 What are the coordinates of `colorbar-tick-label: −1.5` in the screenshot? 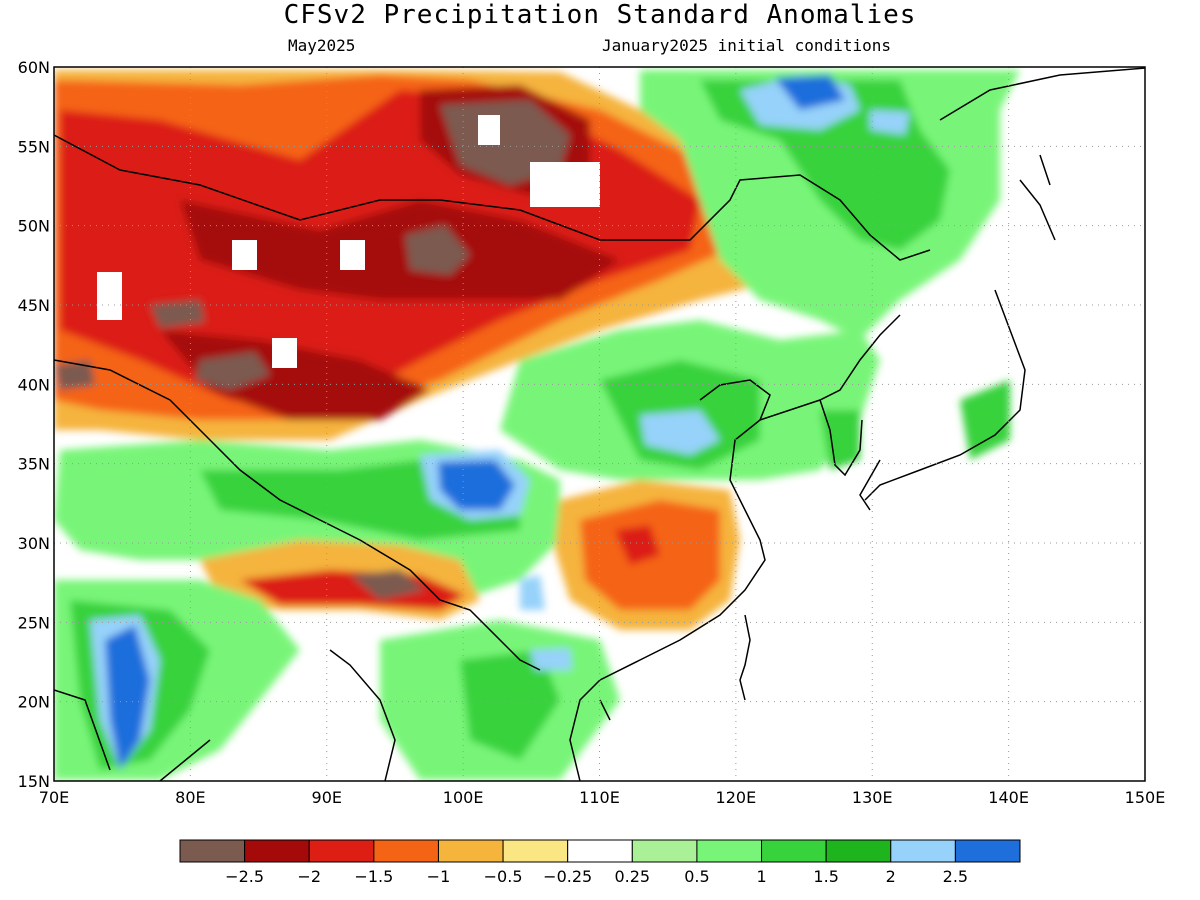 It's located at (373, 876).